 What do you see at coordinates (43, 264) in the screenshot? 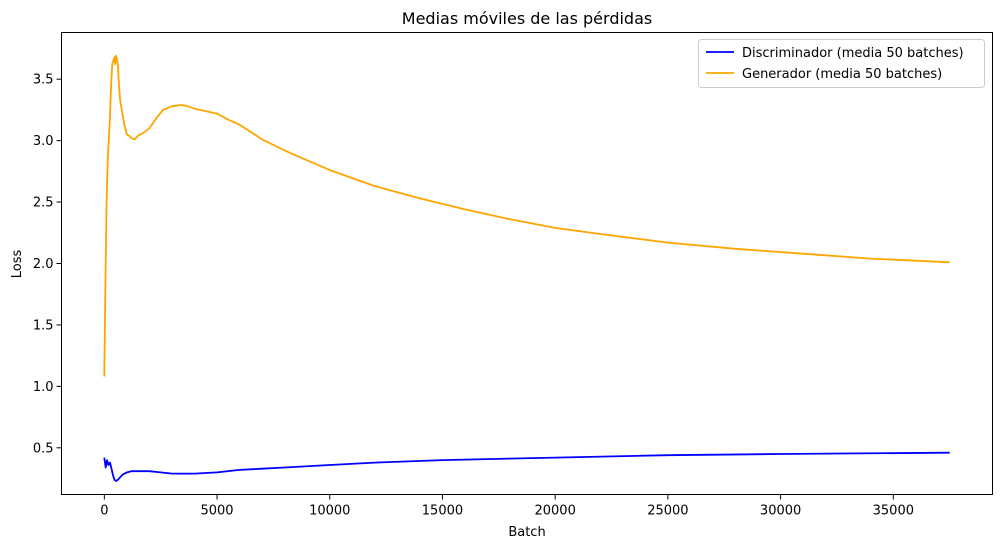
I see `y-tick-label: 2.0` at bounding box center [43, 264].